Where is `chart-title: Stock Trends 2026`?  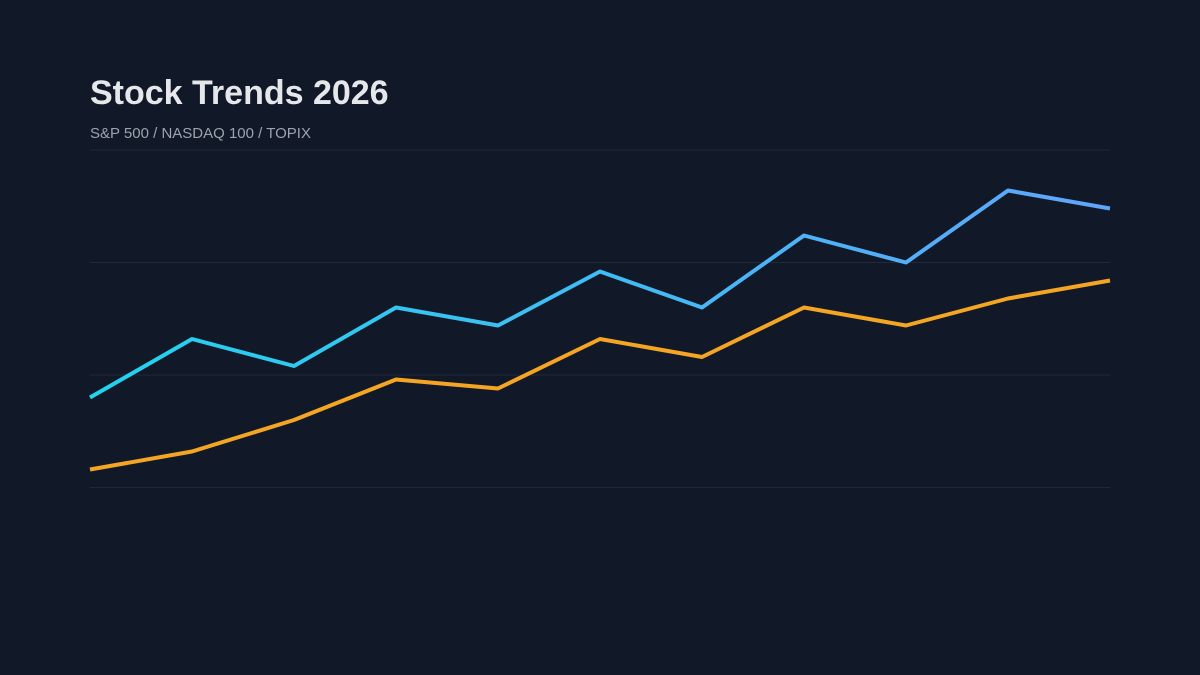
chart-title: Stock Trends 2026 is located at coordinates (239, 93).